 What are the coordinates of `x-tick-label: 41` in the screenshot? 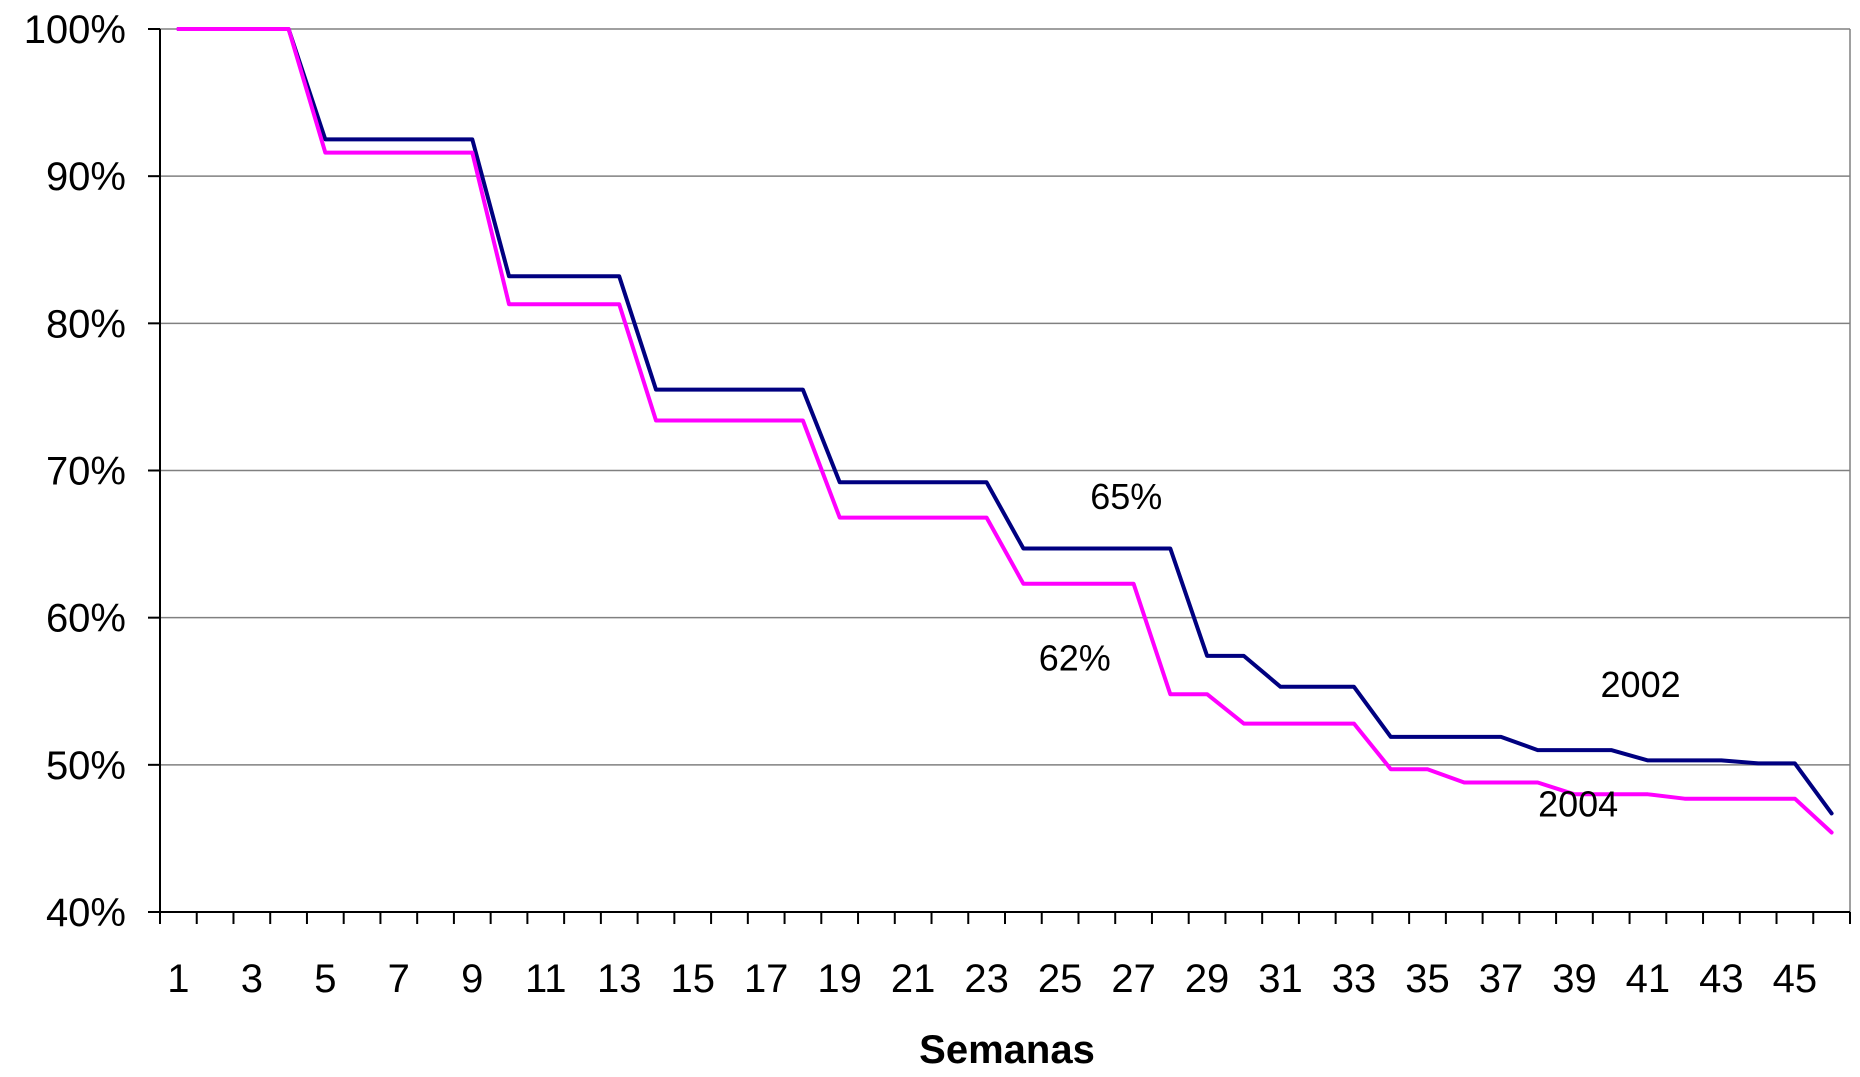 It's located at (1648, 979).